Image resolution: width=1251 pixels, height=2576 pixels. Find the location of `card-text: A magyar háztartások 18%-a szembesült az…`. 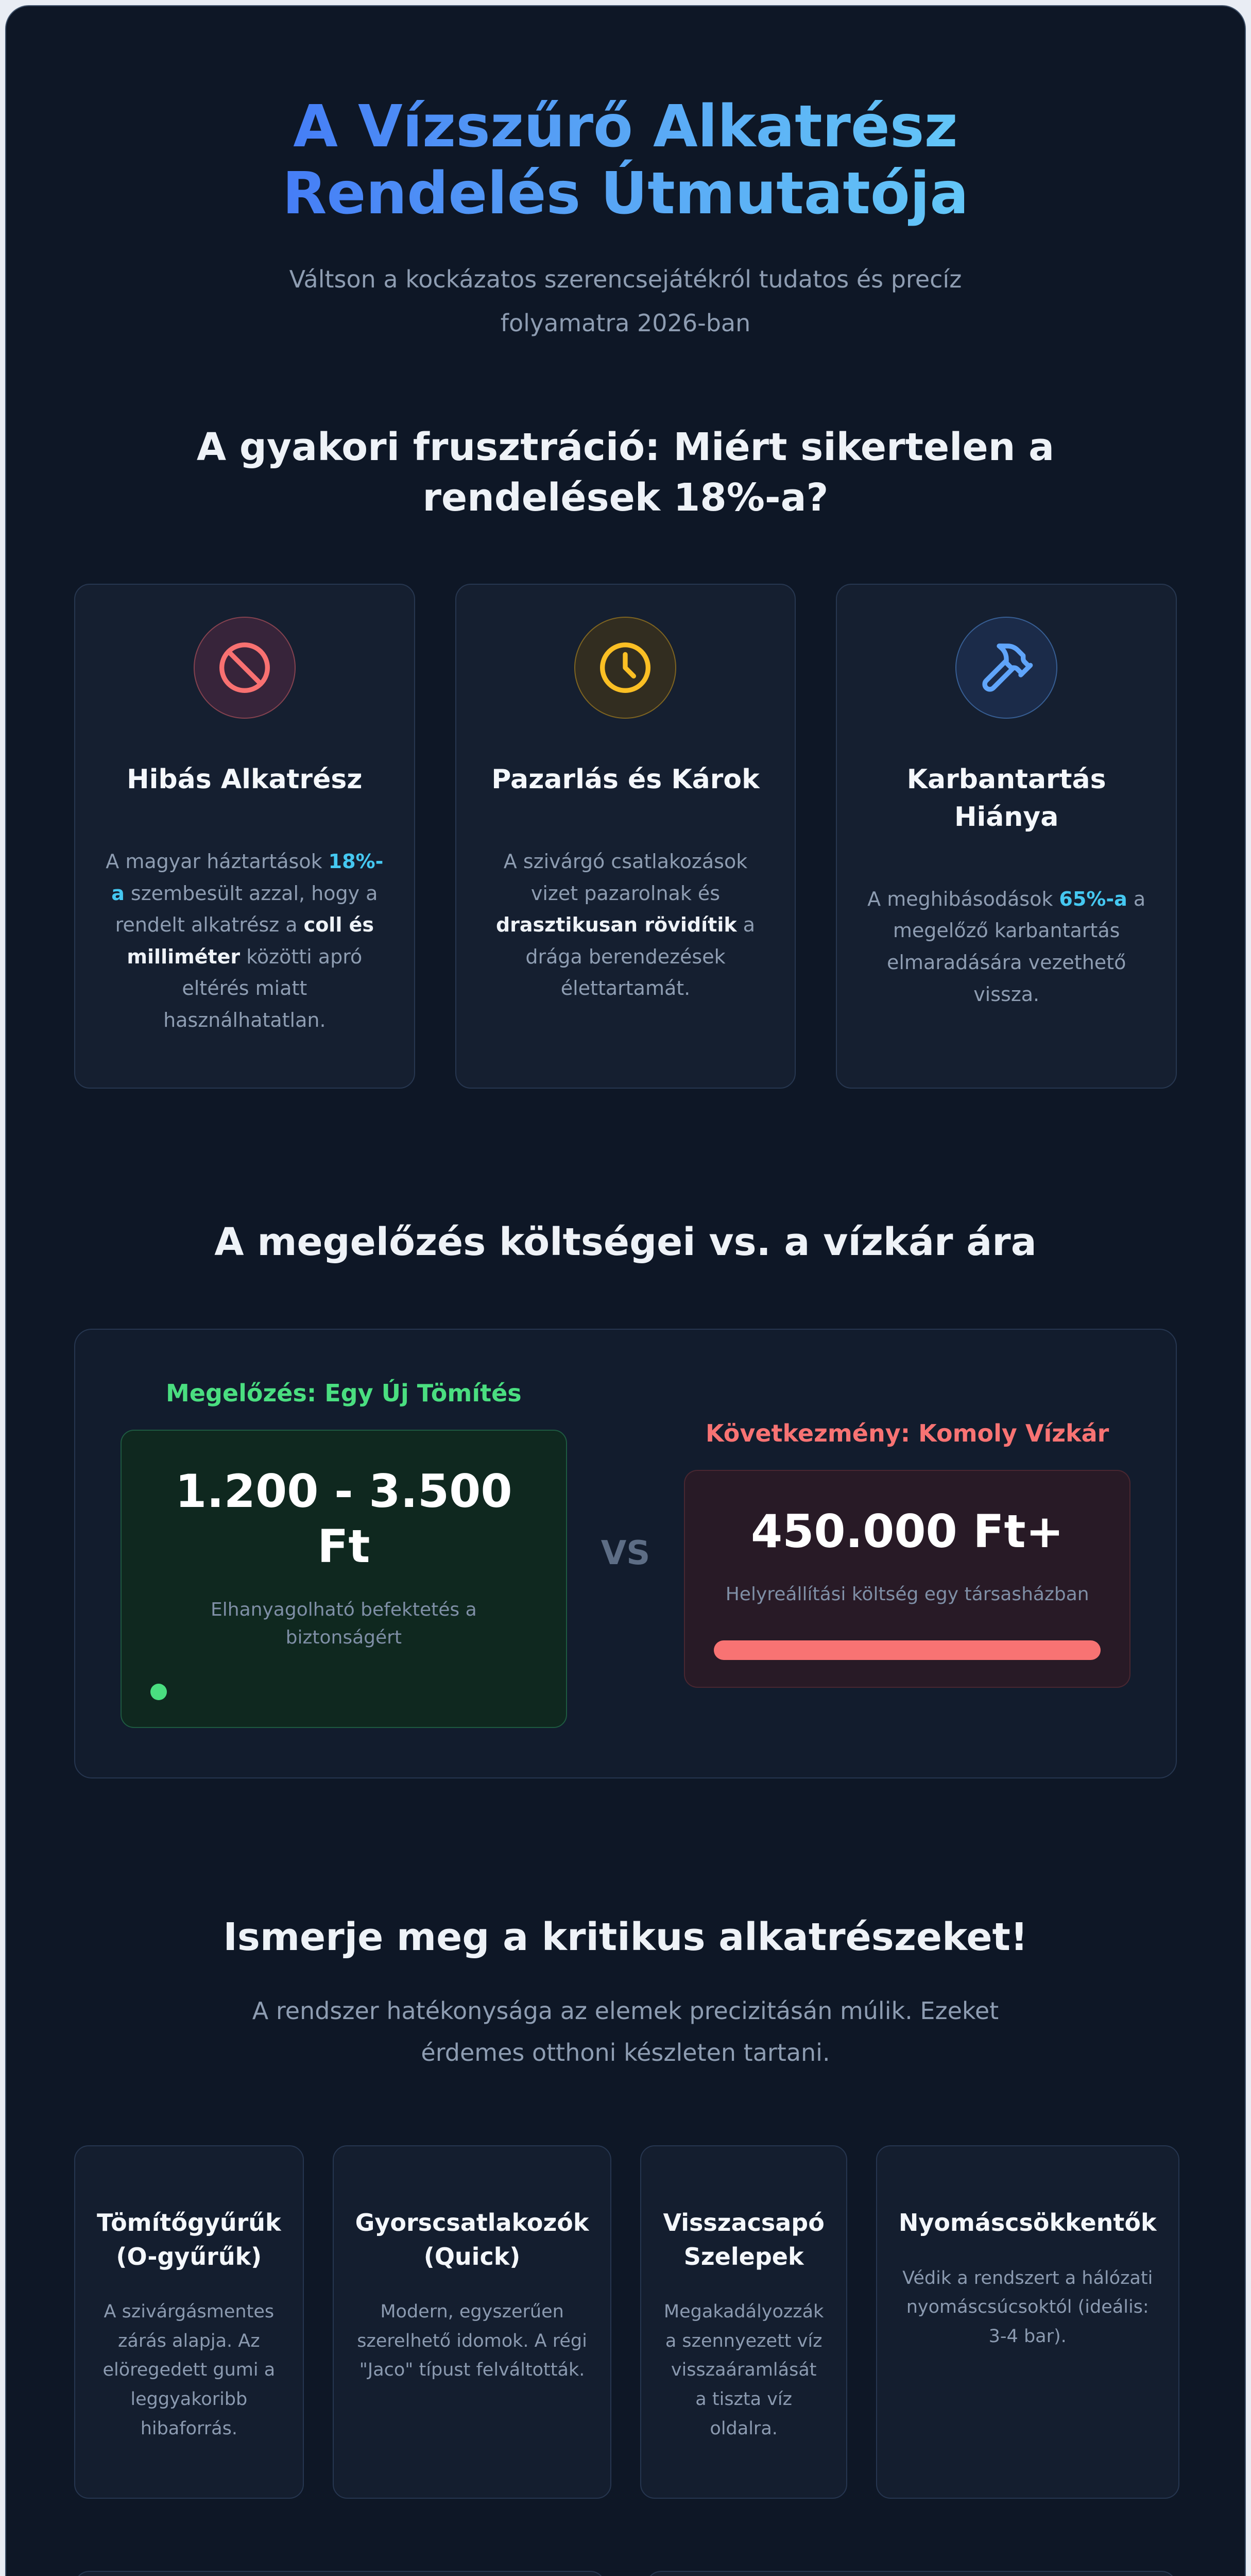

card-text: A magyar háztartások 18%-a szembesült az… is located at coordinates (244, 941).